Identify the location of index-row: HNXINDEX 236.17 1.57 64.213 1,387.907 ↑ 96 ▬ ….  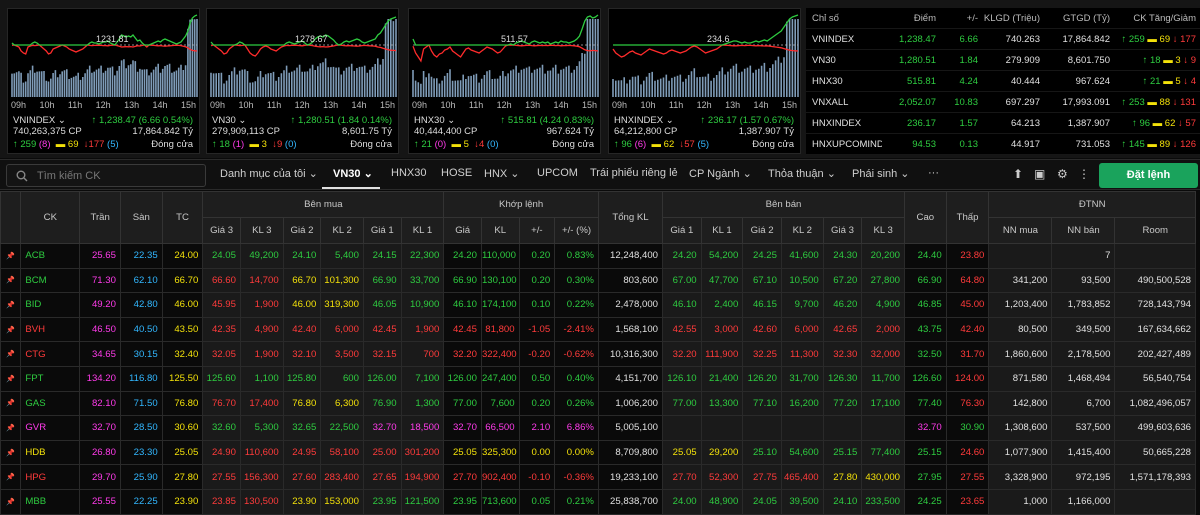
(1003, 123).